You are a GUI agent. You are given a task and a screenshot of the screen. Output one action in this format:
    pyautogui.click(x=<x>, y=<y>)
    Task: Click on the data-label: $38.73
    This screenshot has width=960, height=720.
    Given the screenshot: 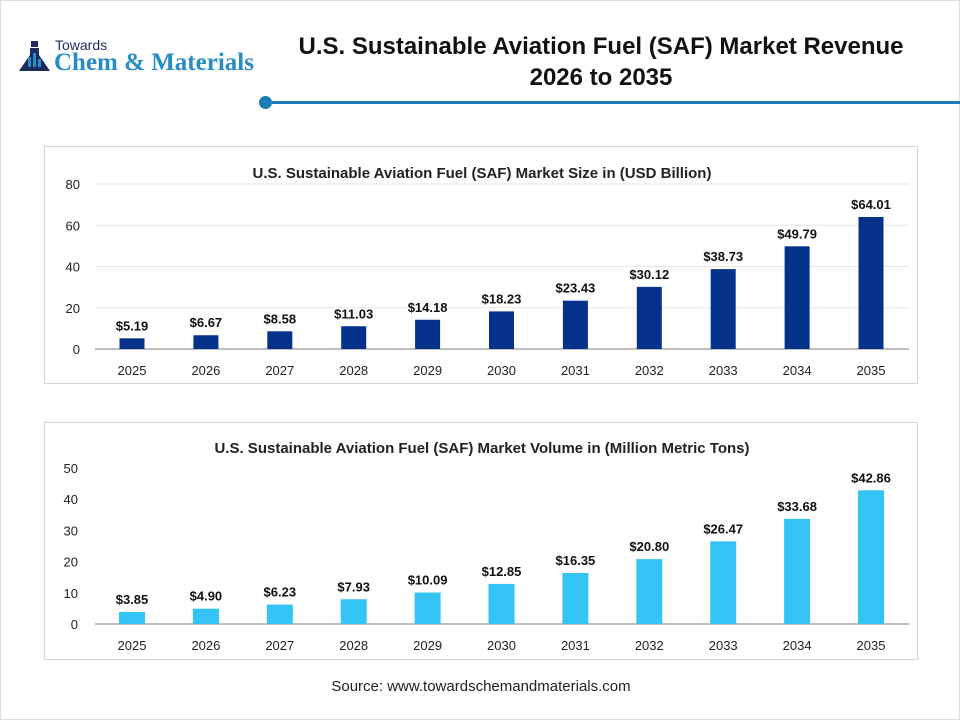 What is the action you would take?
    pyautogui.click(x=723, y=256)
    